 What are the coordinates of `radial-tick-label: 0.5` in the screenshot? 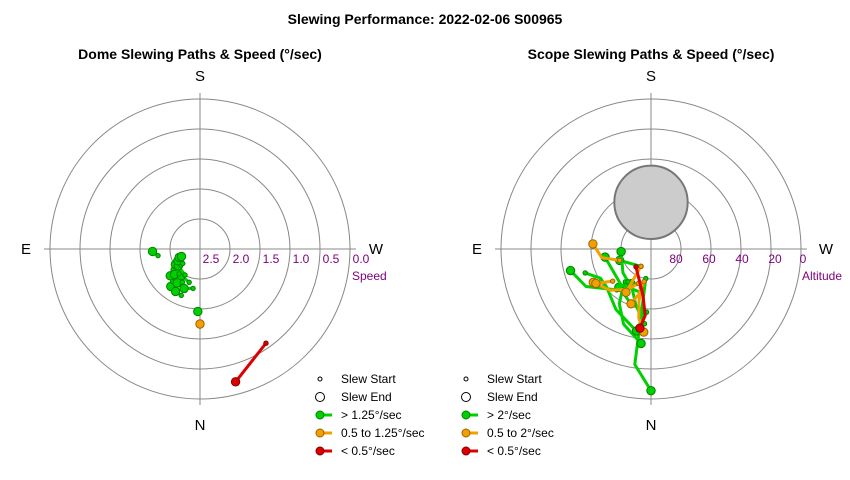 It's located at (331, 259).